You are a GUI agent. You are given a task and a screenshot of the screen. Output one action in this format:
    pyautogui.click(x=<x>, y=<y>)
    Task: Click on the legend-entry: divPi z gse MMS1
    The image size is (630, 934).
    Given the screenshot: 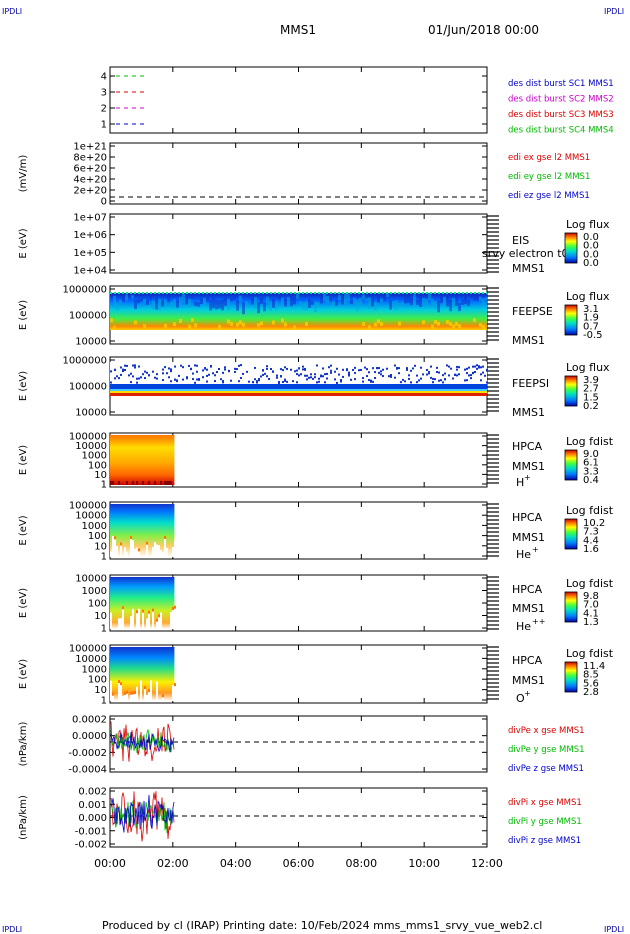 What is the action you would take?
    pyautogui.click(x=544, y=841)
    